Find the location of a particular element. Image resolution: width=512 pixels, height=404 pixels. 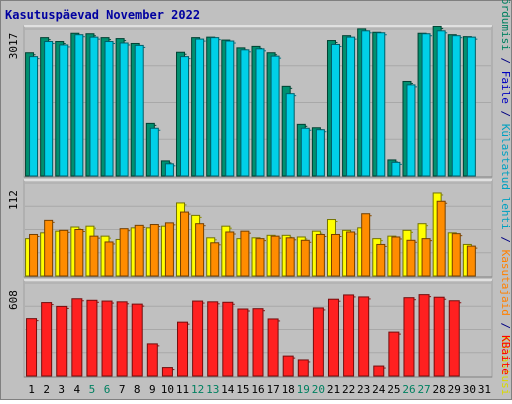

right-label-part: Külastatud lehti is located at coordinates (505, 177).